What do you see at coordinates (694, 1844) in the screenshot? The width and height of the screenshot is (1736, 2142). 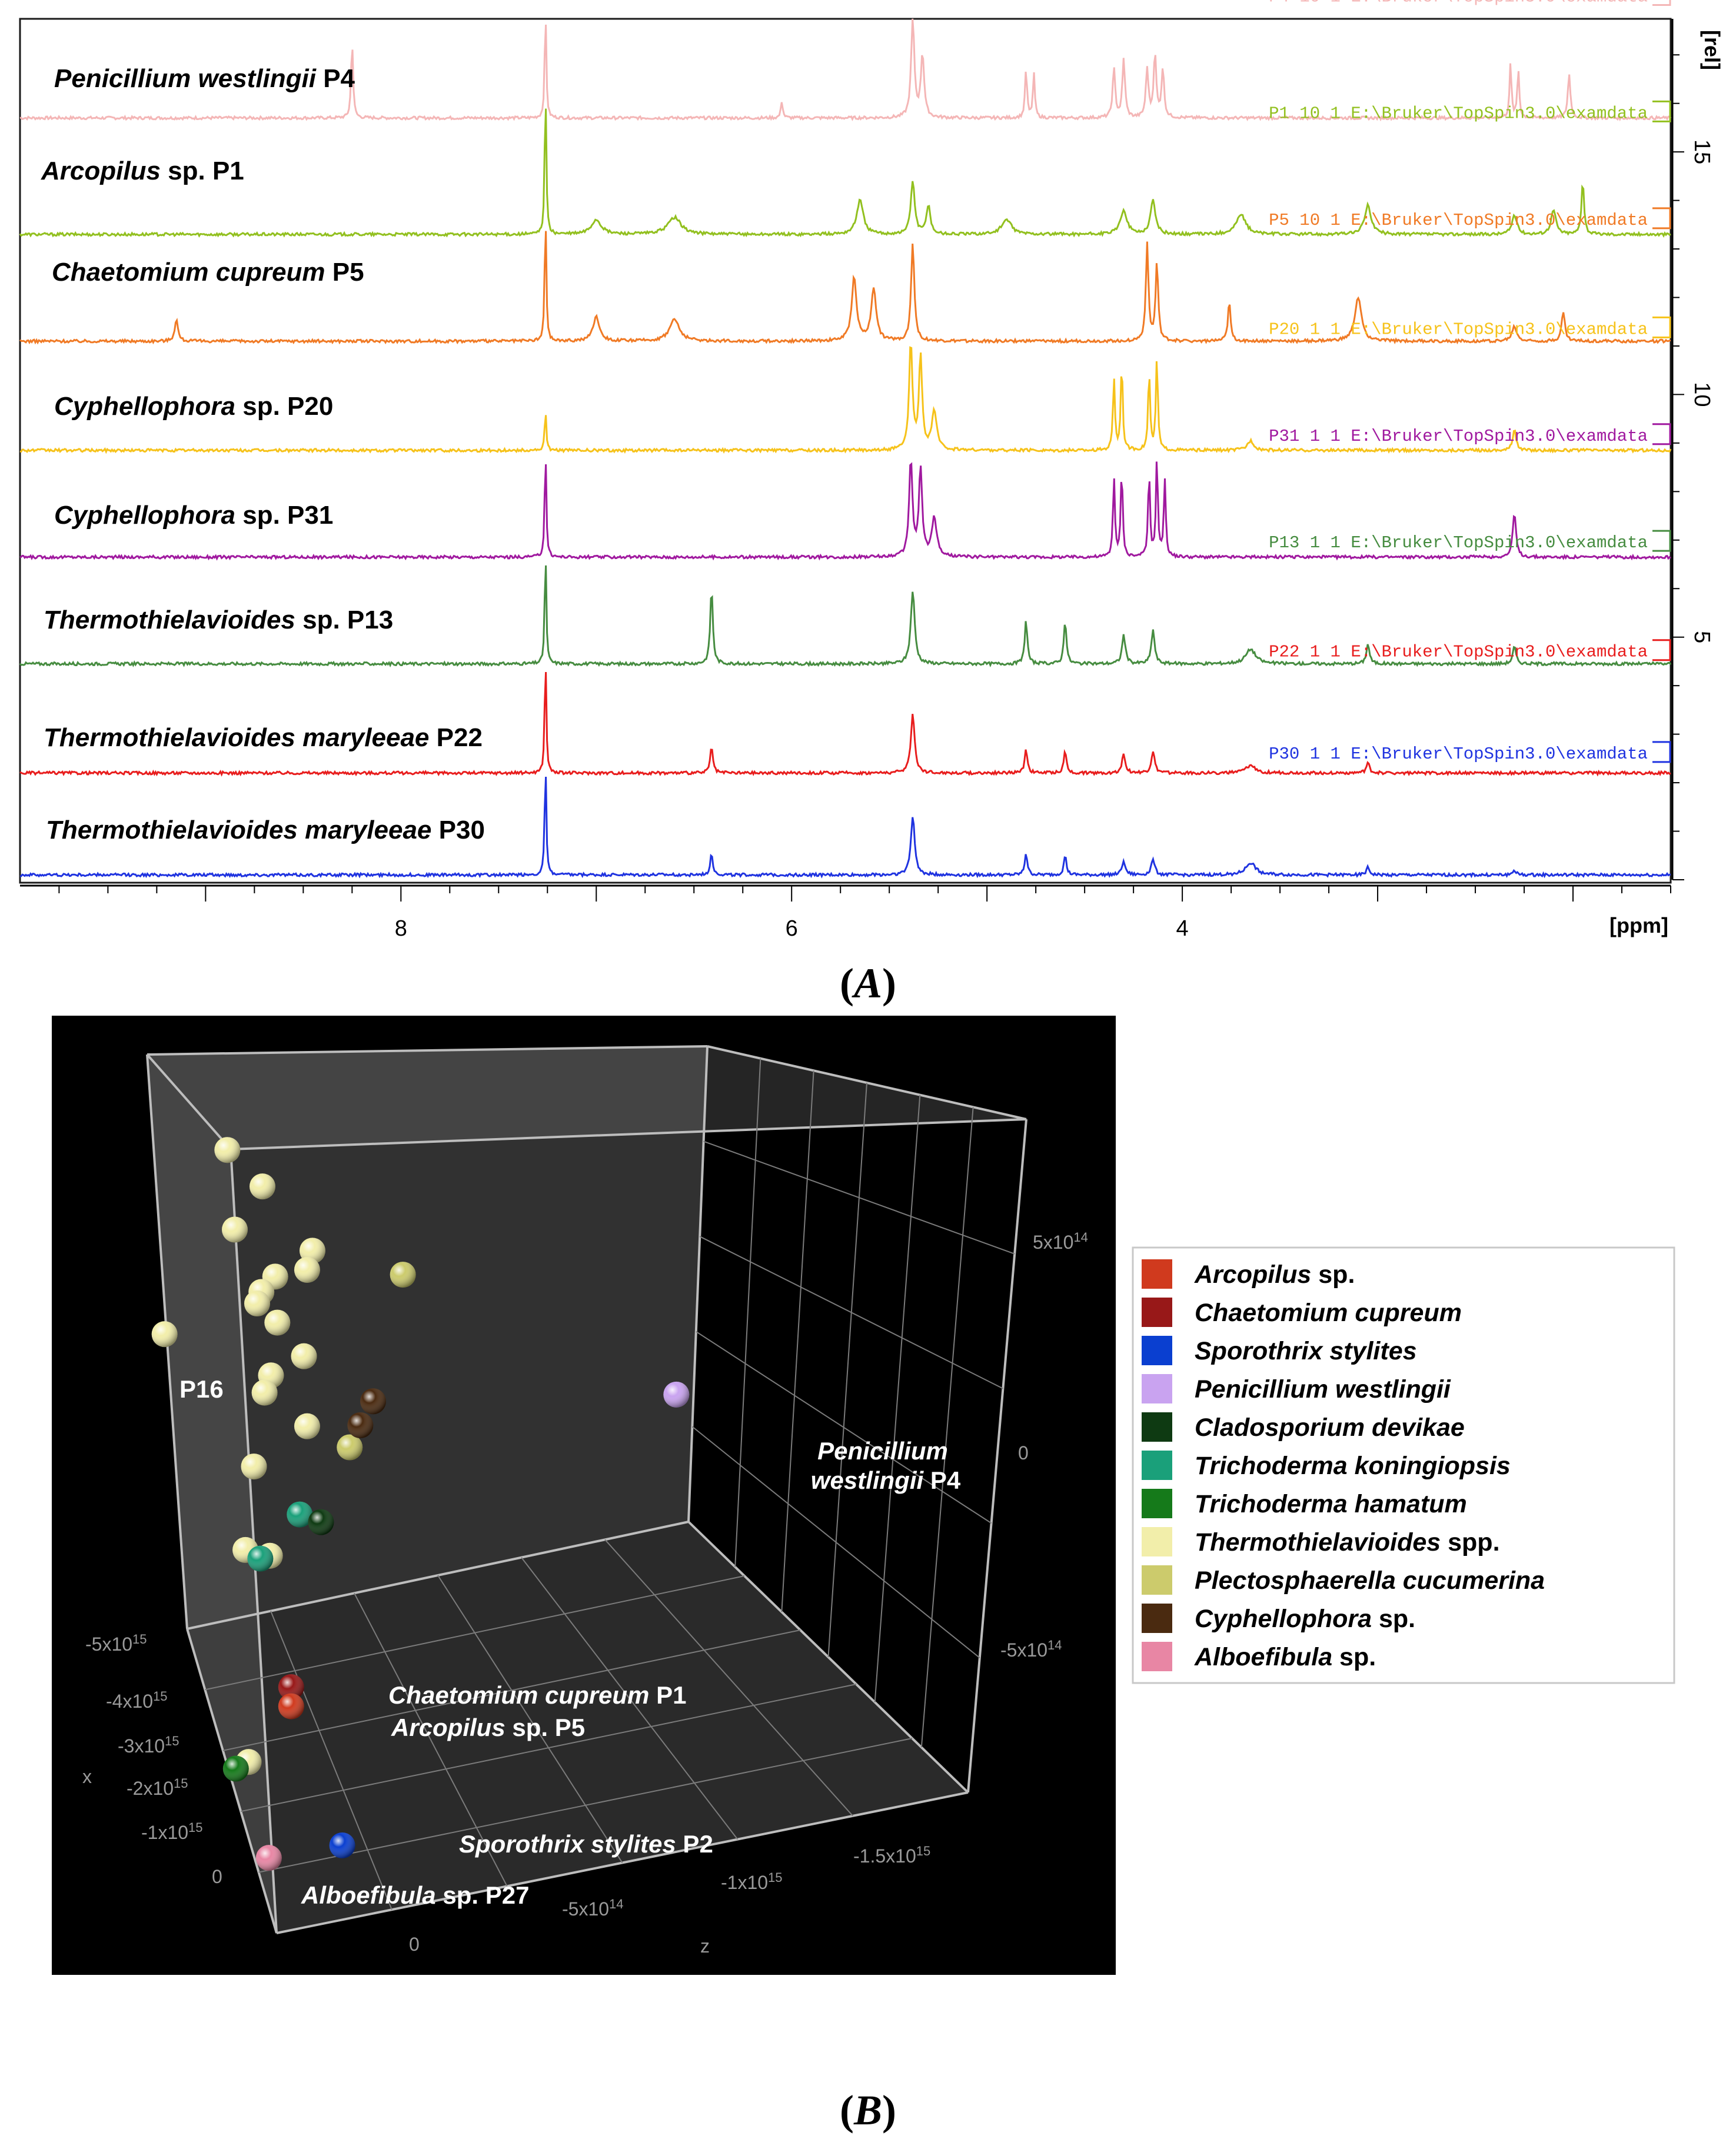 I see `sample-id: P2` at bounding box center [694, 1844].